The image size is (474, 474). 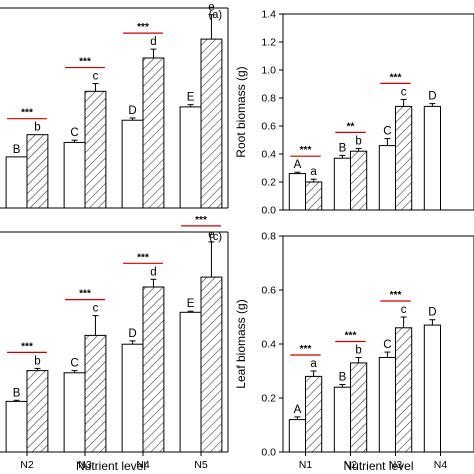 What do you see at coordinates (306, 465) in the screenshot?
I see `x-tick-label: N1` at bounding box center [306, 465].